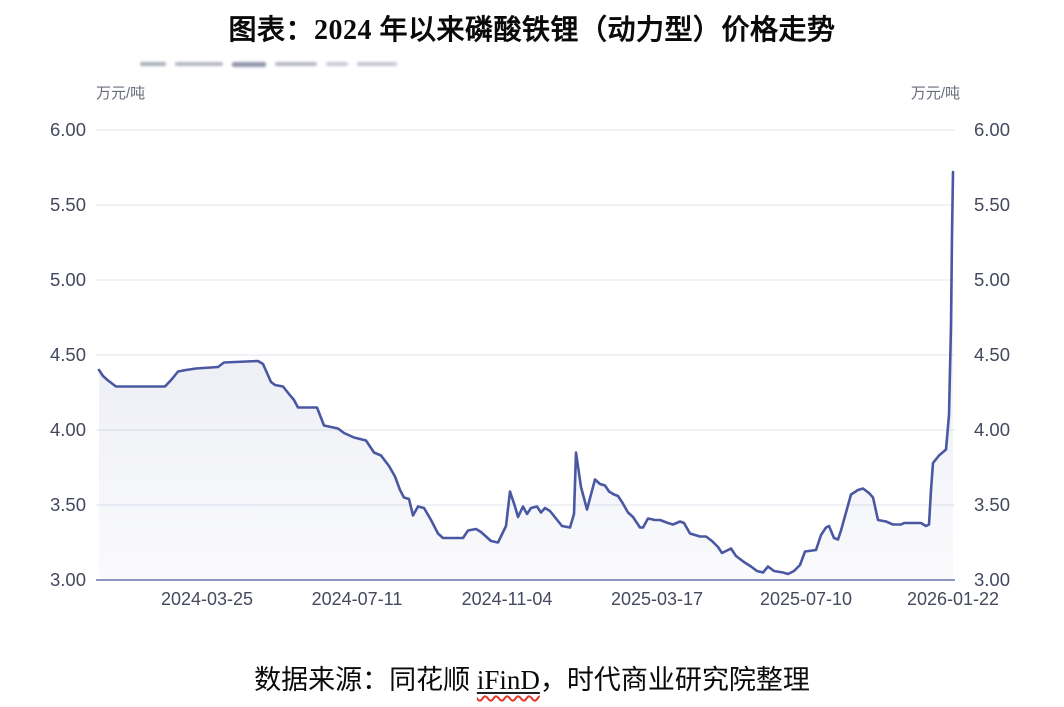  What do you see at coordinates (507, 599) in the screenshot?
I see `x-tick-label: 2024-11-04` at bounding box center [507, 599].